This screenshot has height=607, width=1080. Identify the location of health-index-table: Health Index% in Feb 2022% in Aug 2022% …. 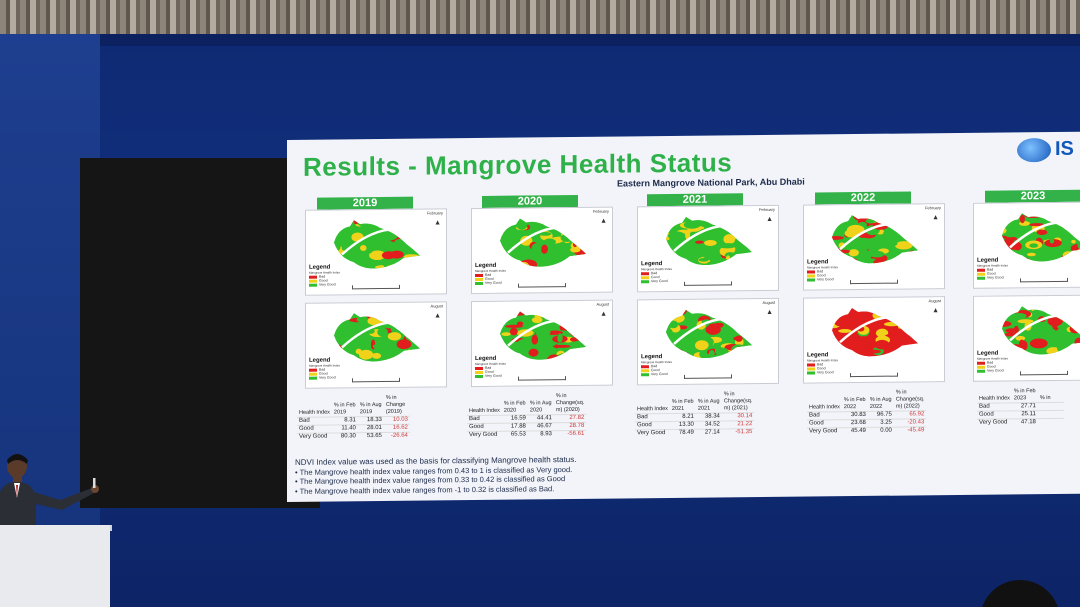
(867, 412).